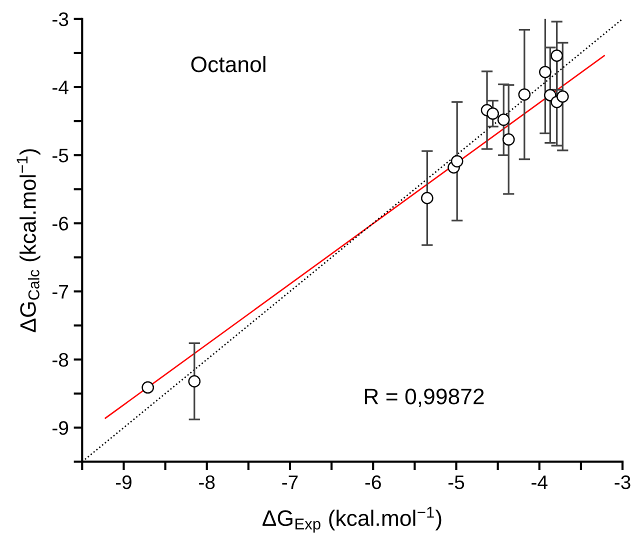 This screenshot has width=632, height=540. I want to click on x-tick-label: -8, so click(207, 482).